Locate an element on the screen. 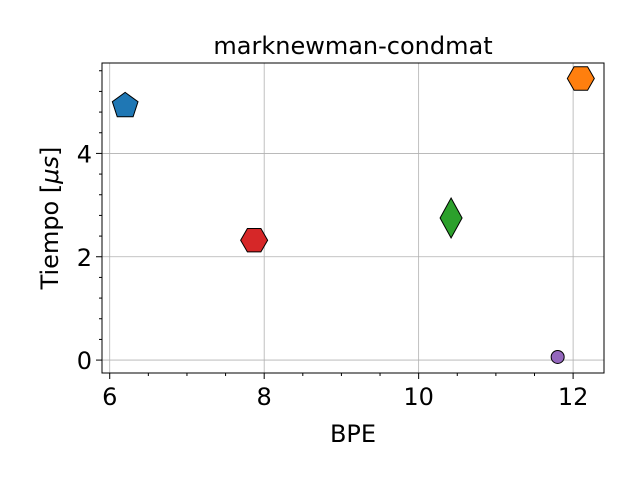 The width and height of the screenshot is (640, 480). y-axis-label: Tiempo [μs] is located at coordinates (50, 219).